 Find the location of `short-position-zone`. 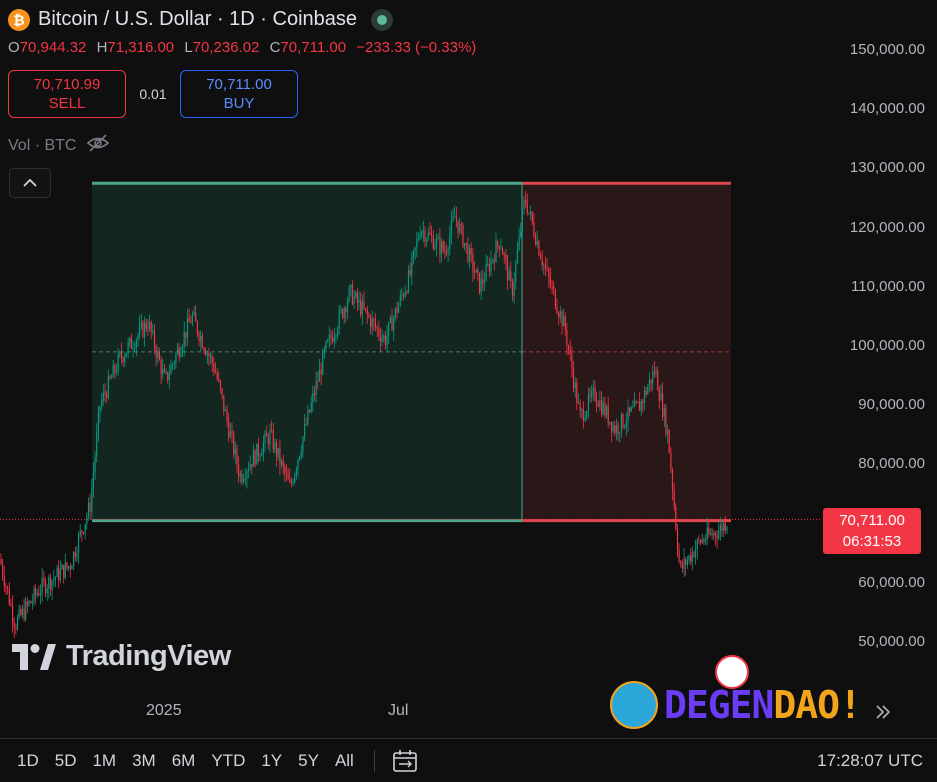

short-position-zone is located at coordinates (626, 352).